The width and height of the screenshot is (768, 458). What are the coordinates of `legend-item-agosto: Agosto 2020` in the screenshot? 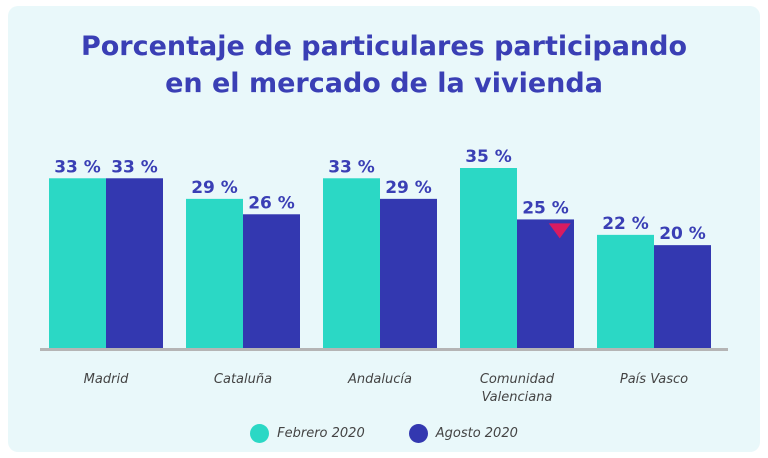 It's located at (463, 433).